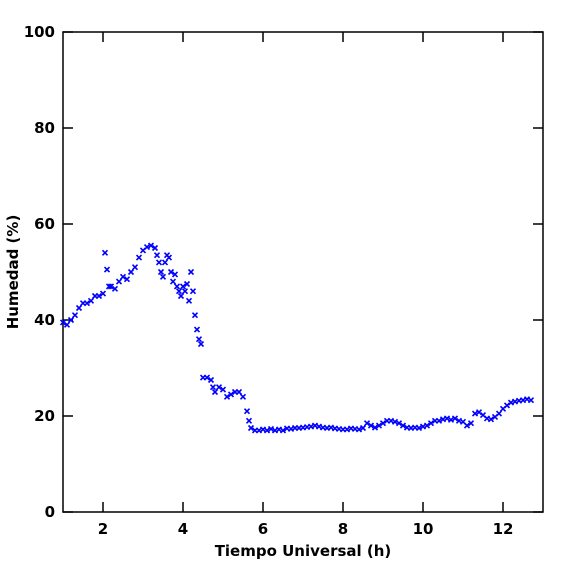 The width and height of the screenshot is (574, 574). I want to click on x-tick-label: 2, so click(103, 529).